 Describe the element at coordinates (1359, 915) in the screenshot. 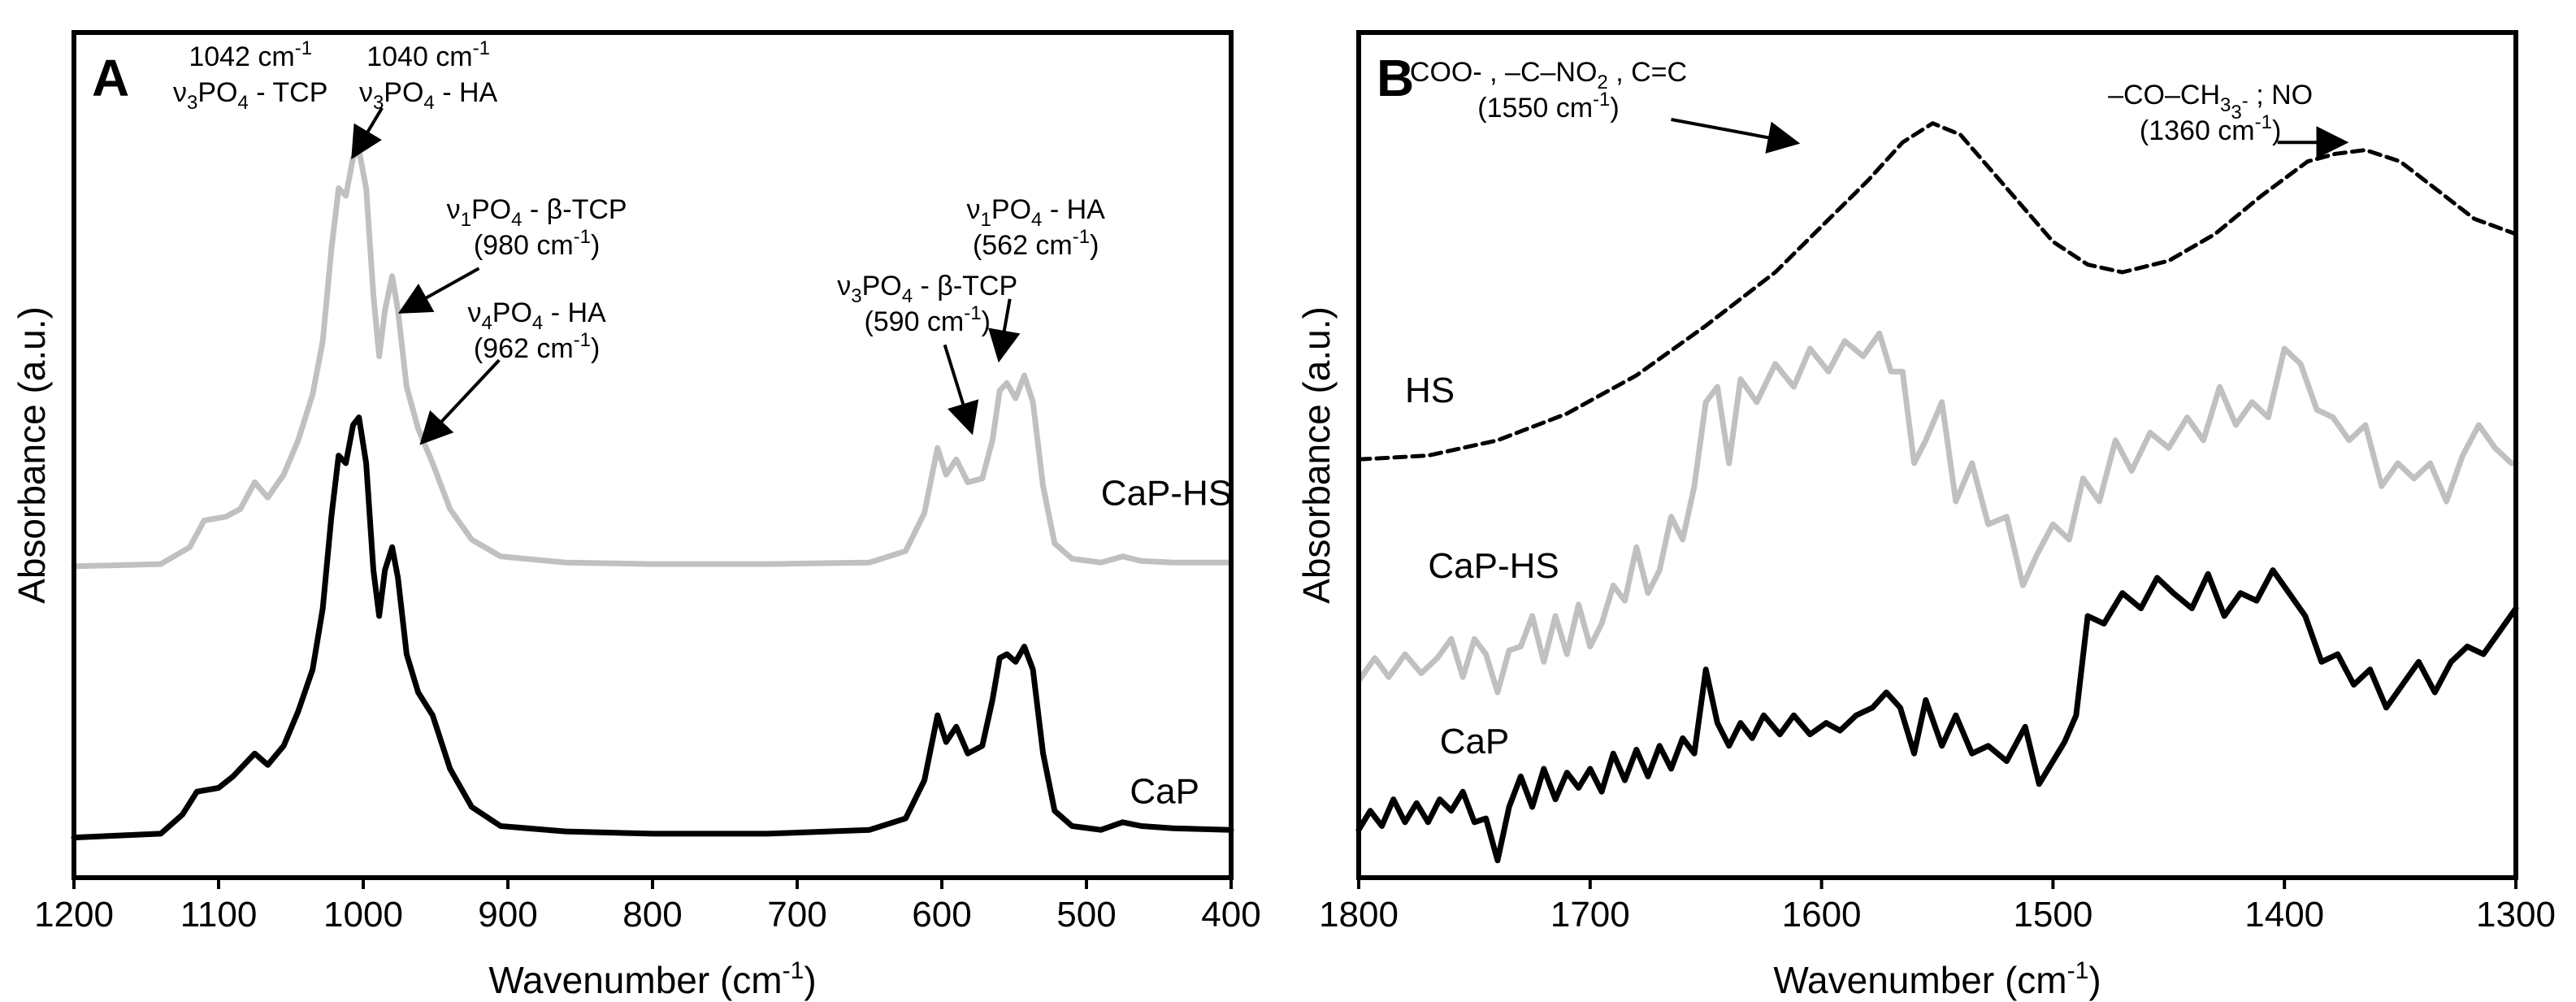

I see `x-tick-label: 1800` at that location.